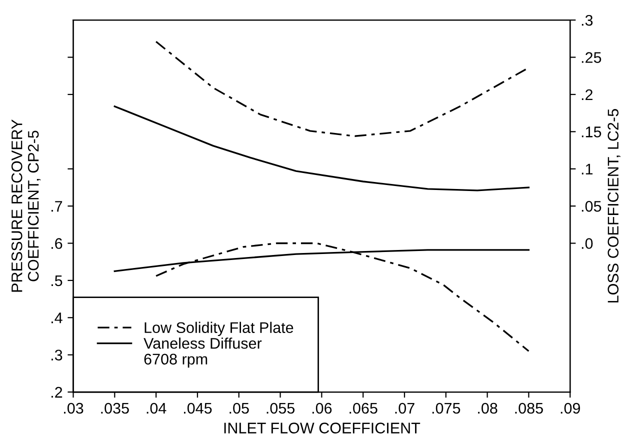 This screenshot has height=446, width=637. Describe the element at coordinates (56, 318) in the screenshot. I see `y-tick-label: .4` at that location.